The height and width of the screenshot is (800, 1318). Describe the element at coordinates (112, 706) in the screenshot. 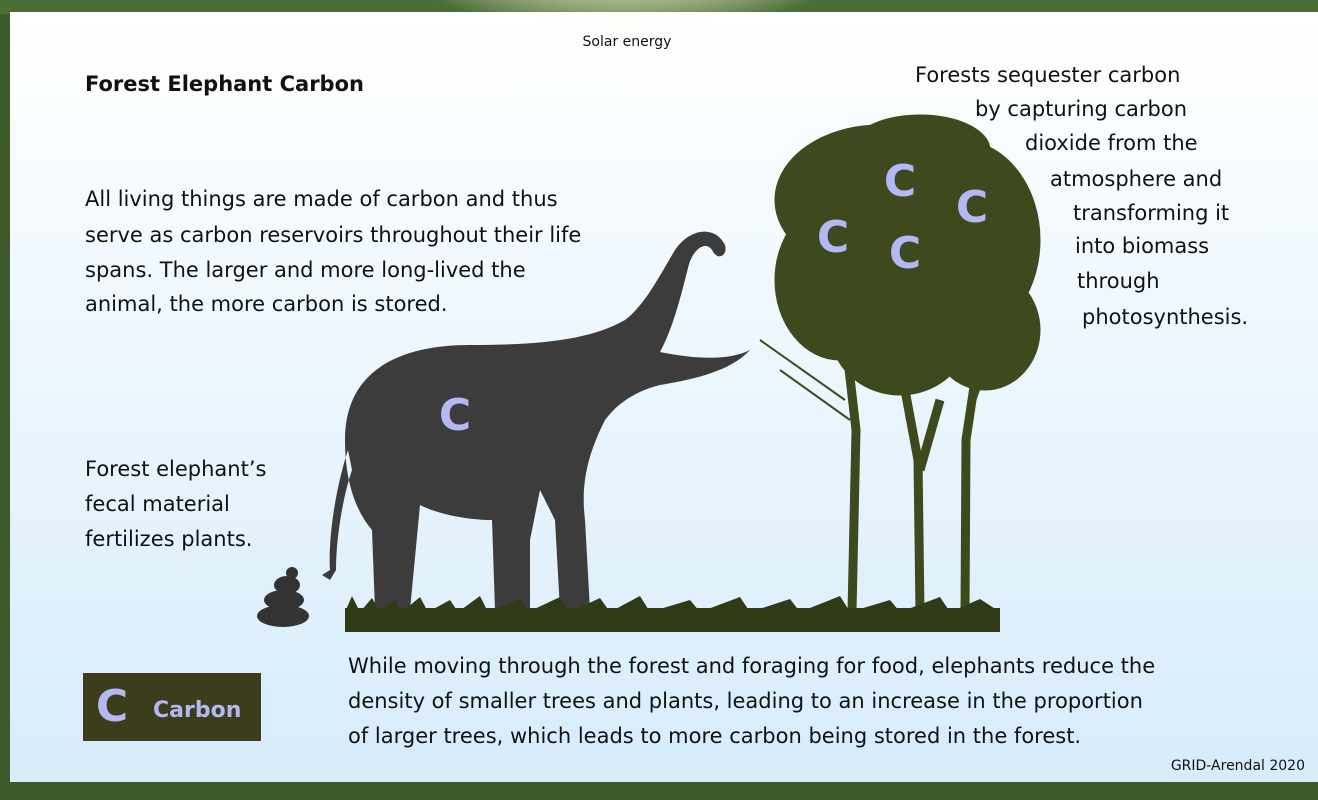

I see `legend-symbol: C` at that location.